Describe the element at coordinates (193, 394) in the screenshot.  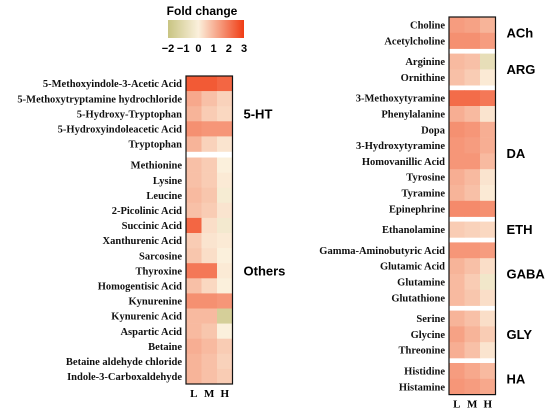
I see `column-label: L` at that location.